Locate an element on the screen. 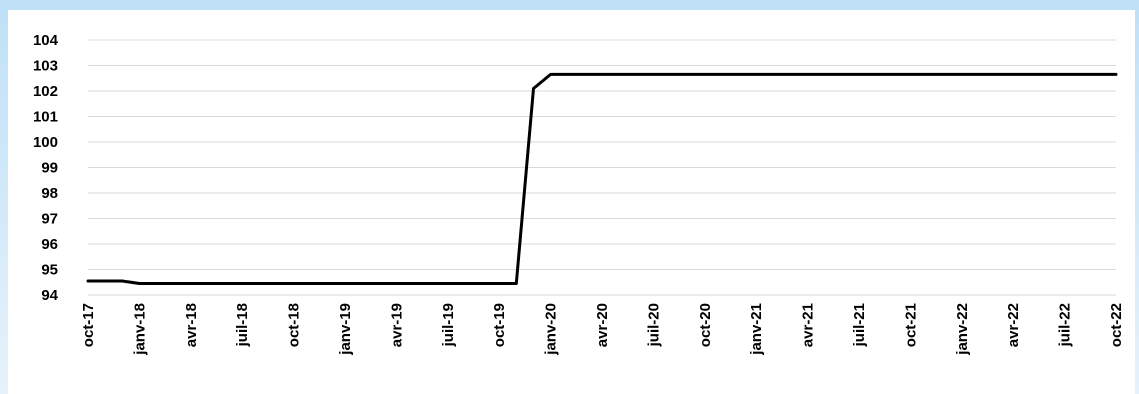 The width and height of the screenshot is (1139, 394). y-tick-label: 97 is located at coordinates (49, 219).